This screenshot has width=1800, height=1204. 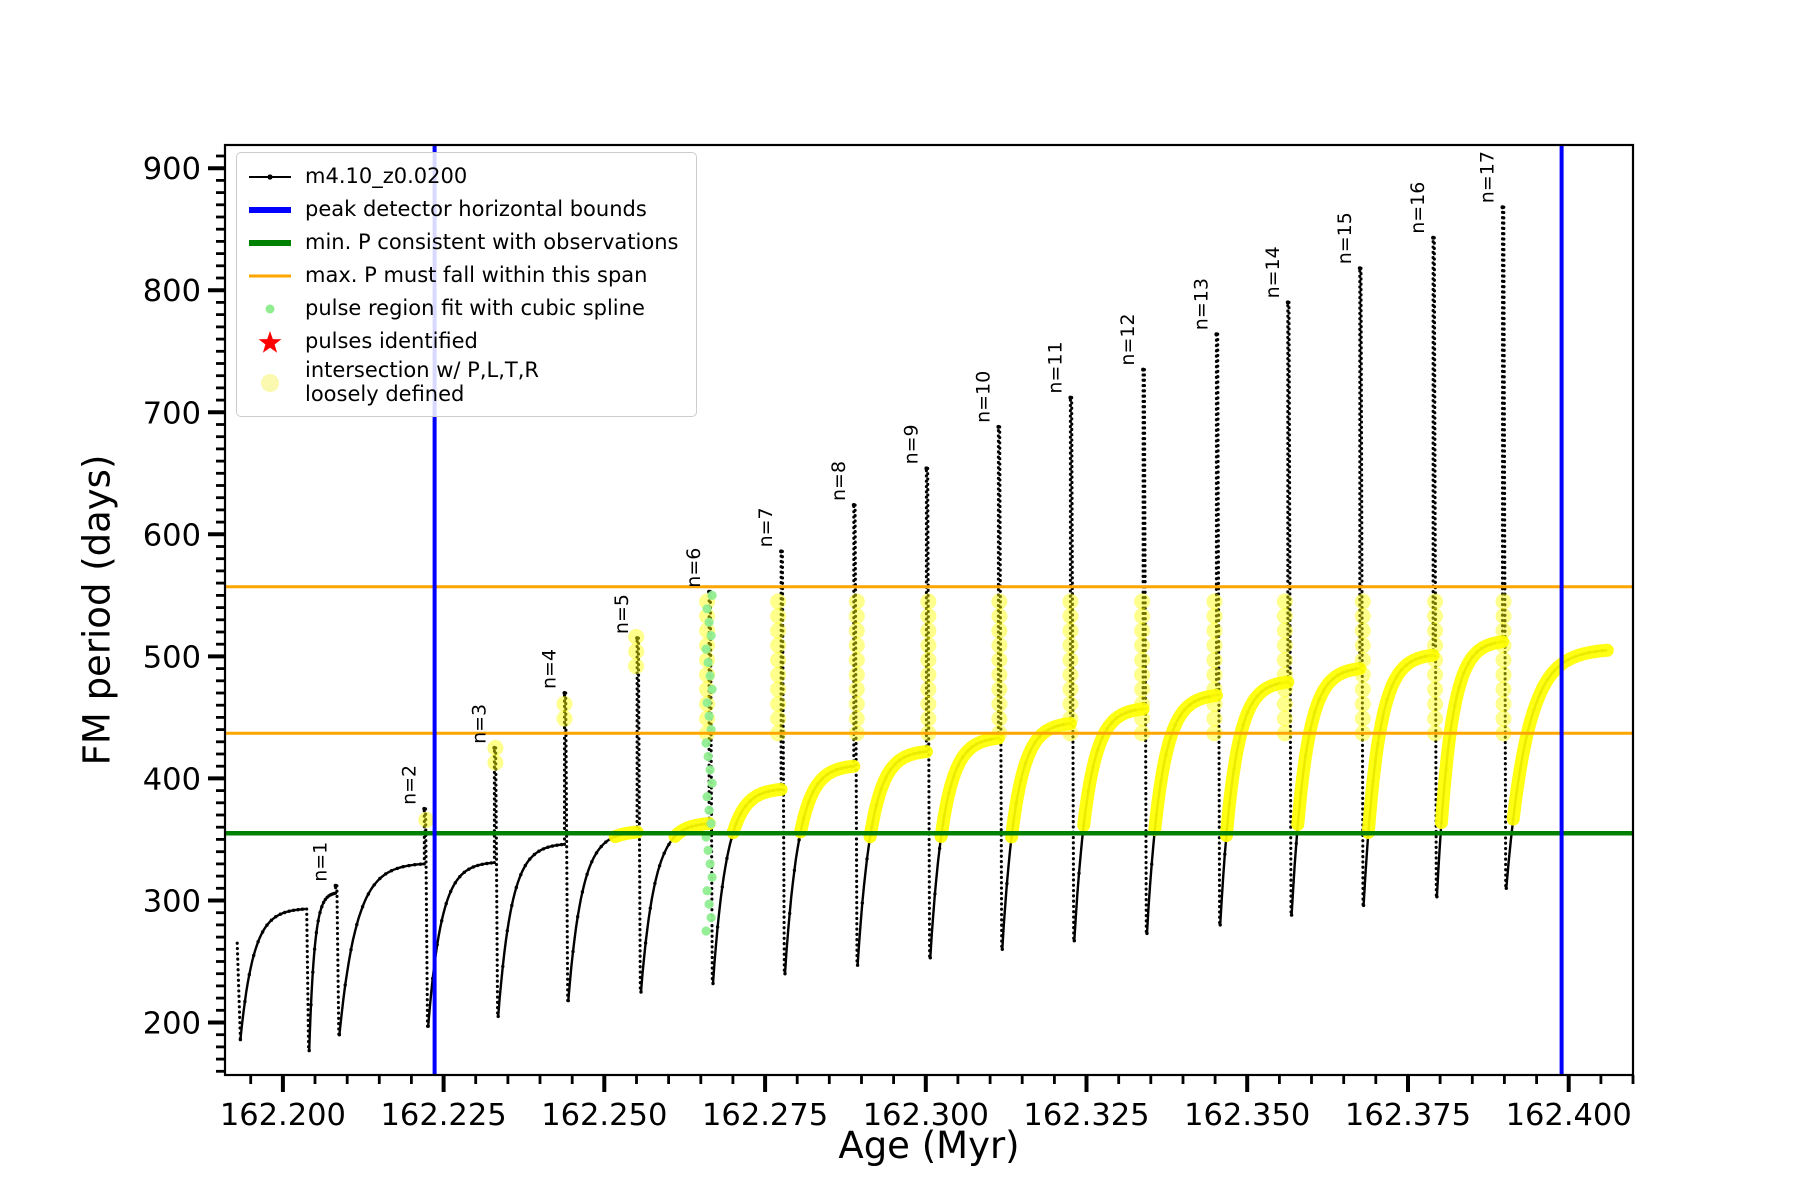 I want to click on legend-label: pulses identified, so click(x=391, y=341).